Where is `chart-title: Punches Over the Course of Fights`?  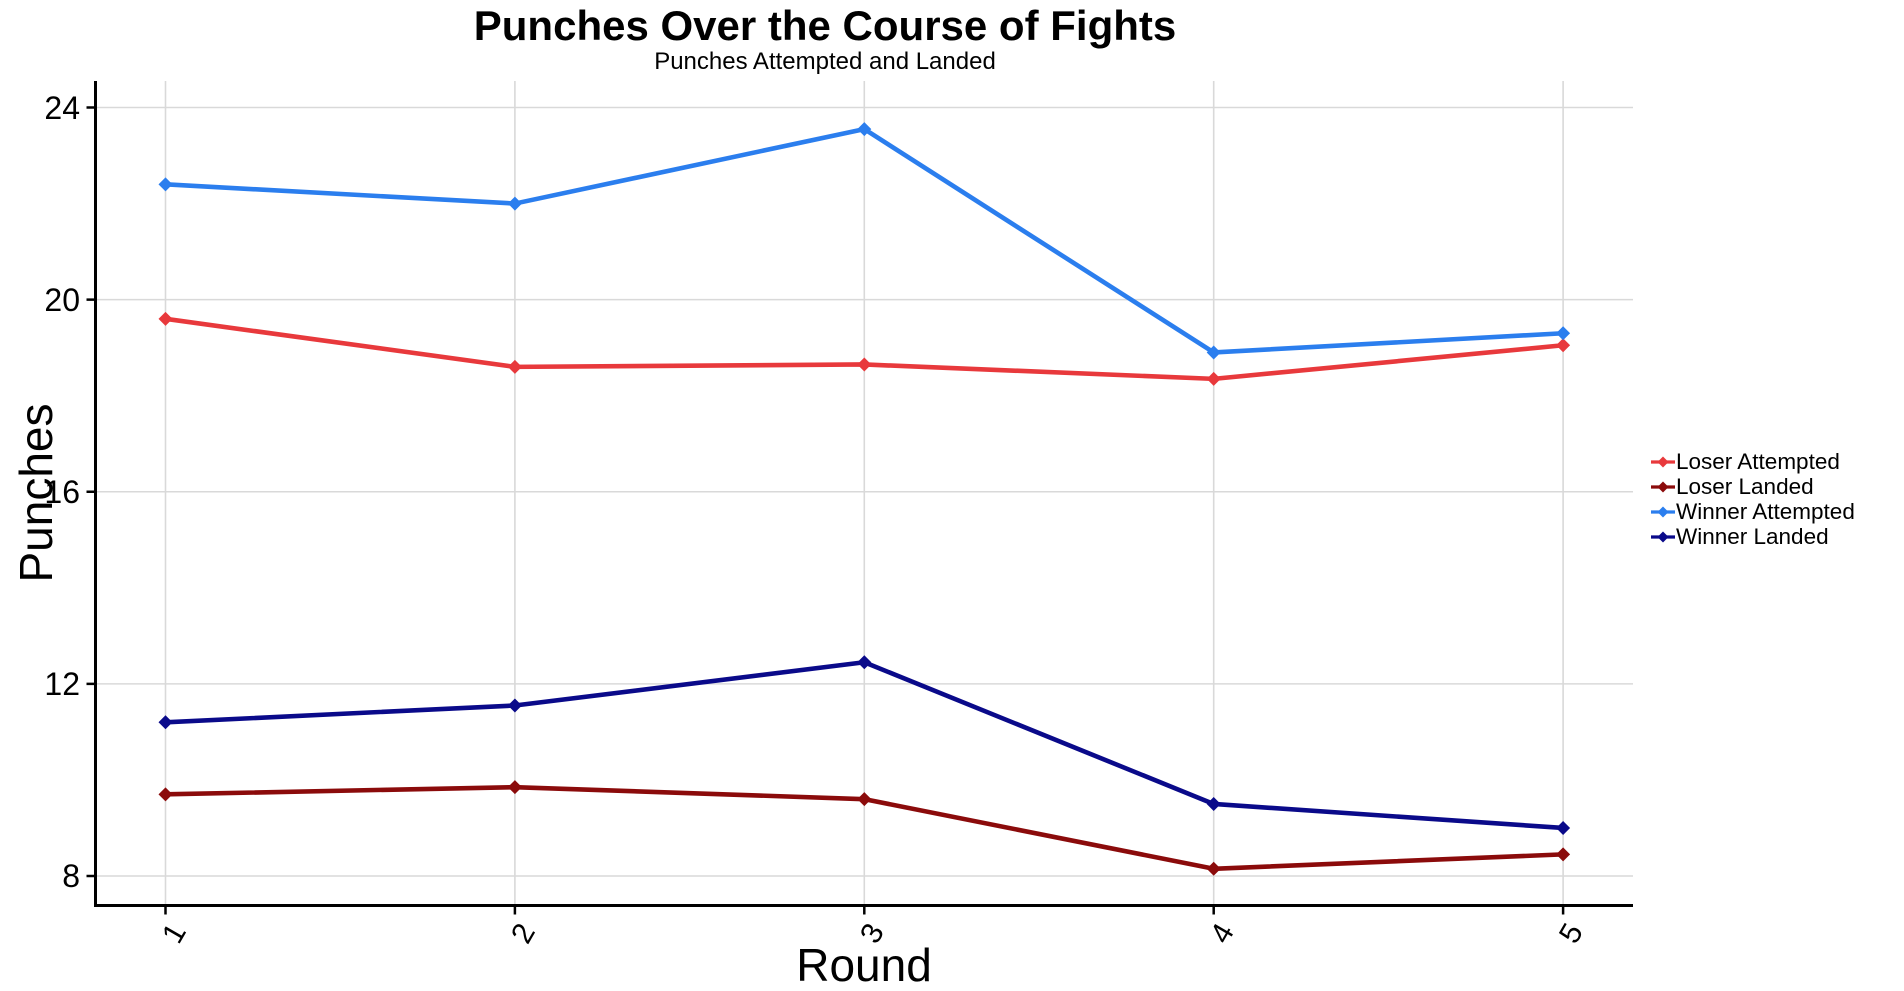
chart-title: Punches Over the Course of Fights is located at coordinates (825, 25).